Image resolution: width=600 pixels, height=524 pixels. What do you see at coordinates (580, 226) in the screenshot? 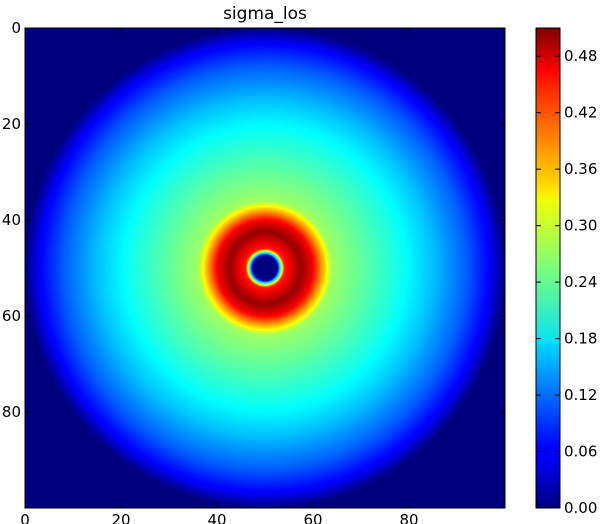
I see `colorbar-tick-label: 0.30` at bounding box center [580, 226].